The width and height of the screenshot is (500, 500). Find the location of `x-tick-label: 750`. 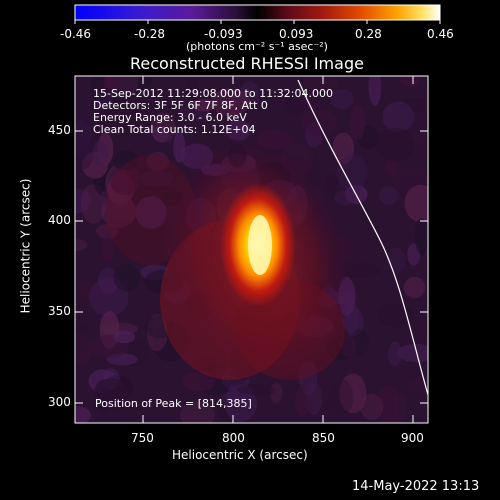

x-tick-label: 750 is located at coordinates (142, 438).